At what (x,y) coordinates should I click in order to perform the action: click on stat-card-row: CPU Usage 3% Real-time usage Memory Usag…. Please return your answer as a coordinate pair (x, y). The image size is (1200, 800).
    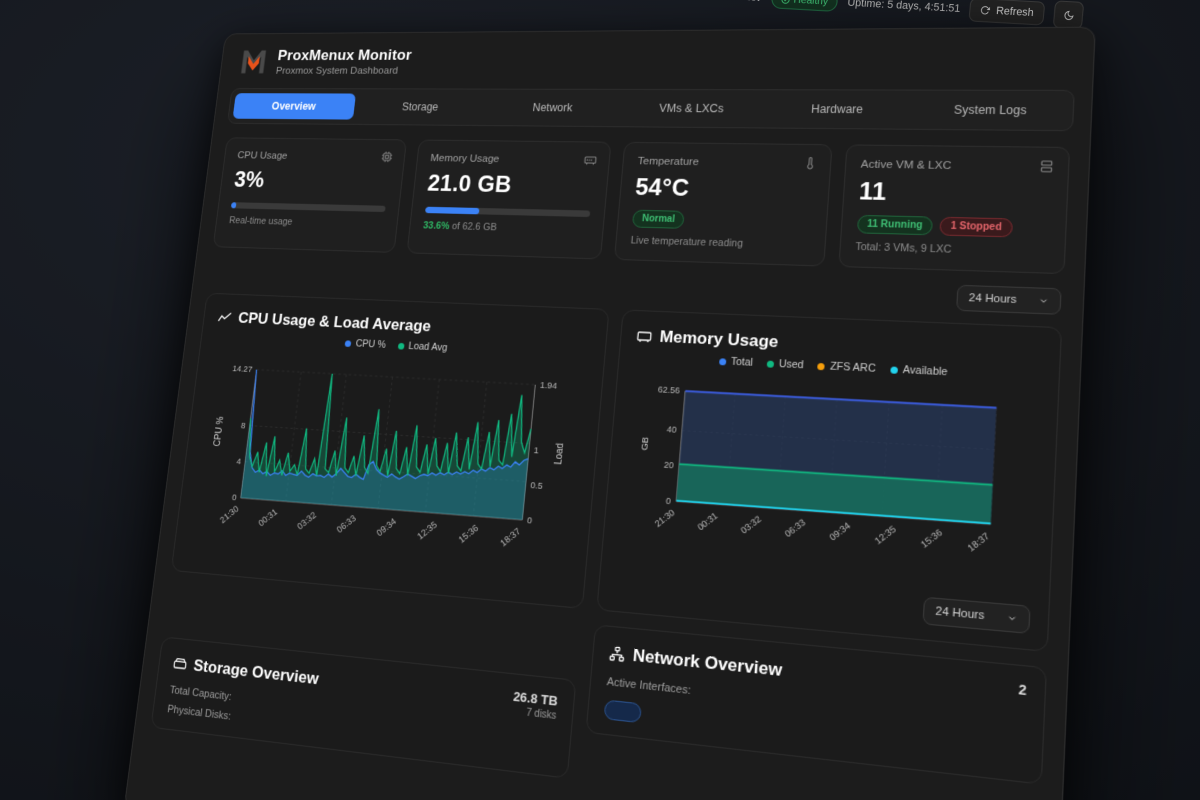
    Looking at the image, I should click on (644, 201).